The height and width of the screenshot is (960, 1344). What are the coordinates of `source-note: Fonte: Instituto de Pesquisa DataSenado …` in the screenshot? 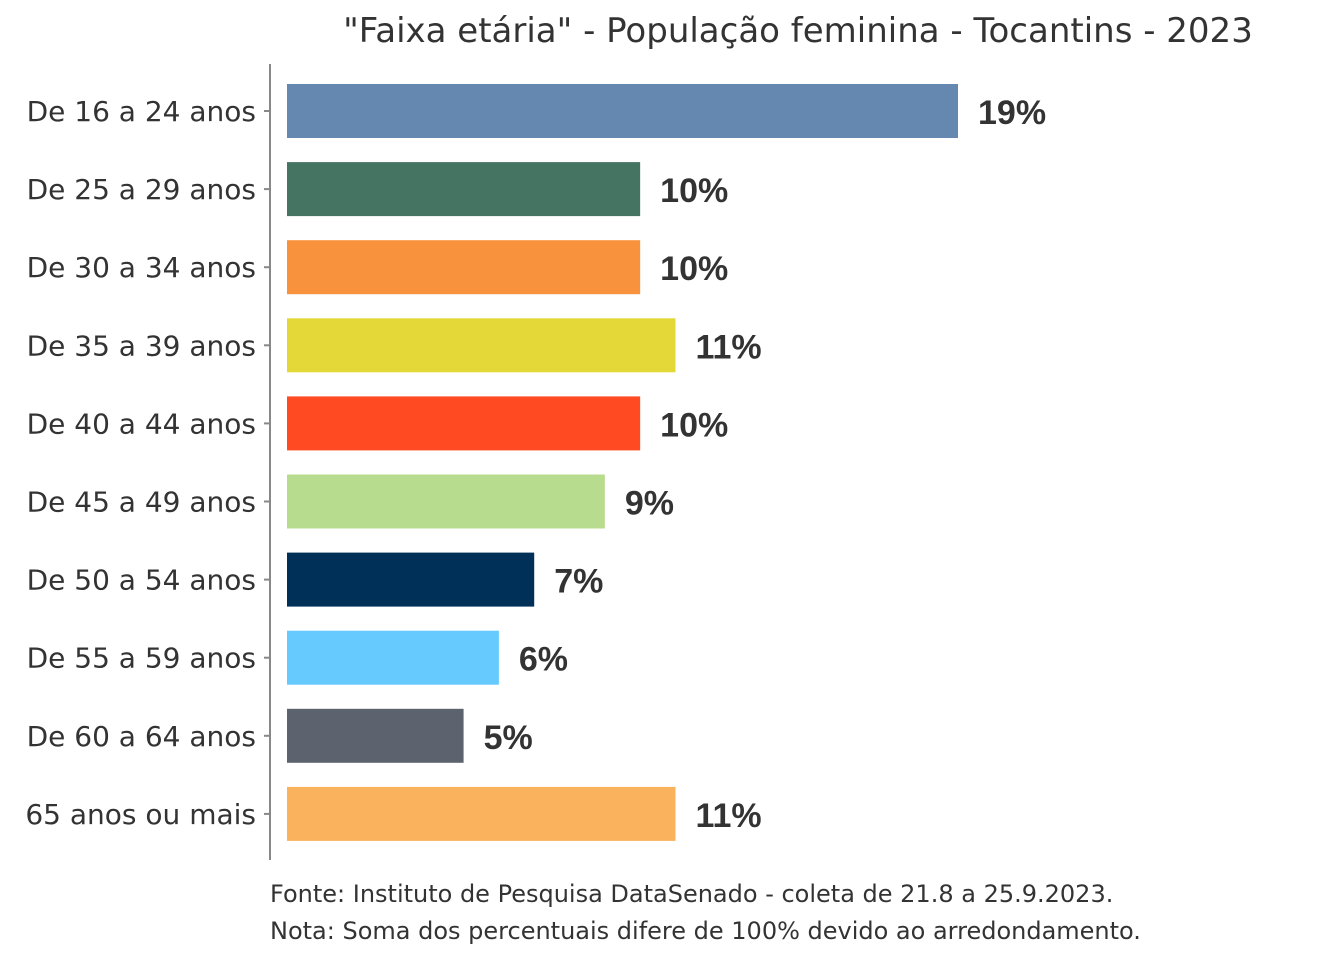 It's located at (691, 894).